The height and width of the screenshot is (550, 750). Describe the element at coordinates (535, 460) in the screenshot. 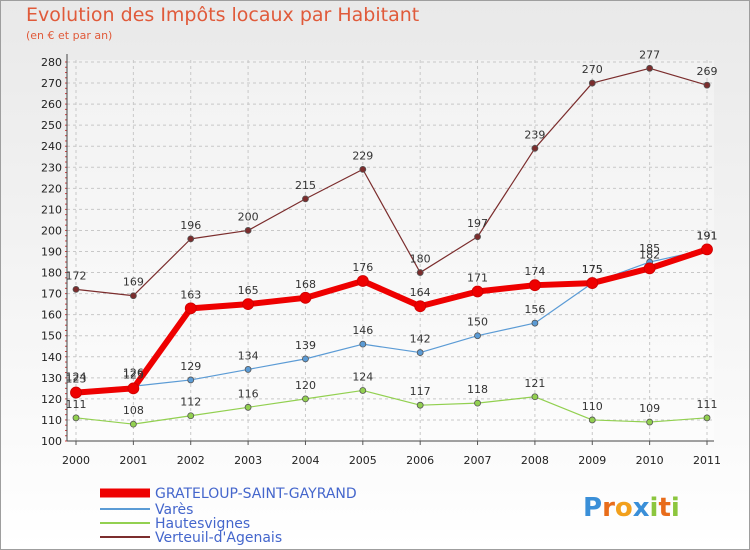

I see `x-tick-2008: 2008` at that location.